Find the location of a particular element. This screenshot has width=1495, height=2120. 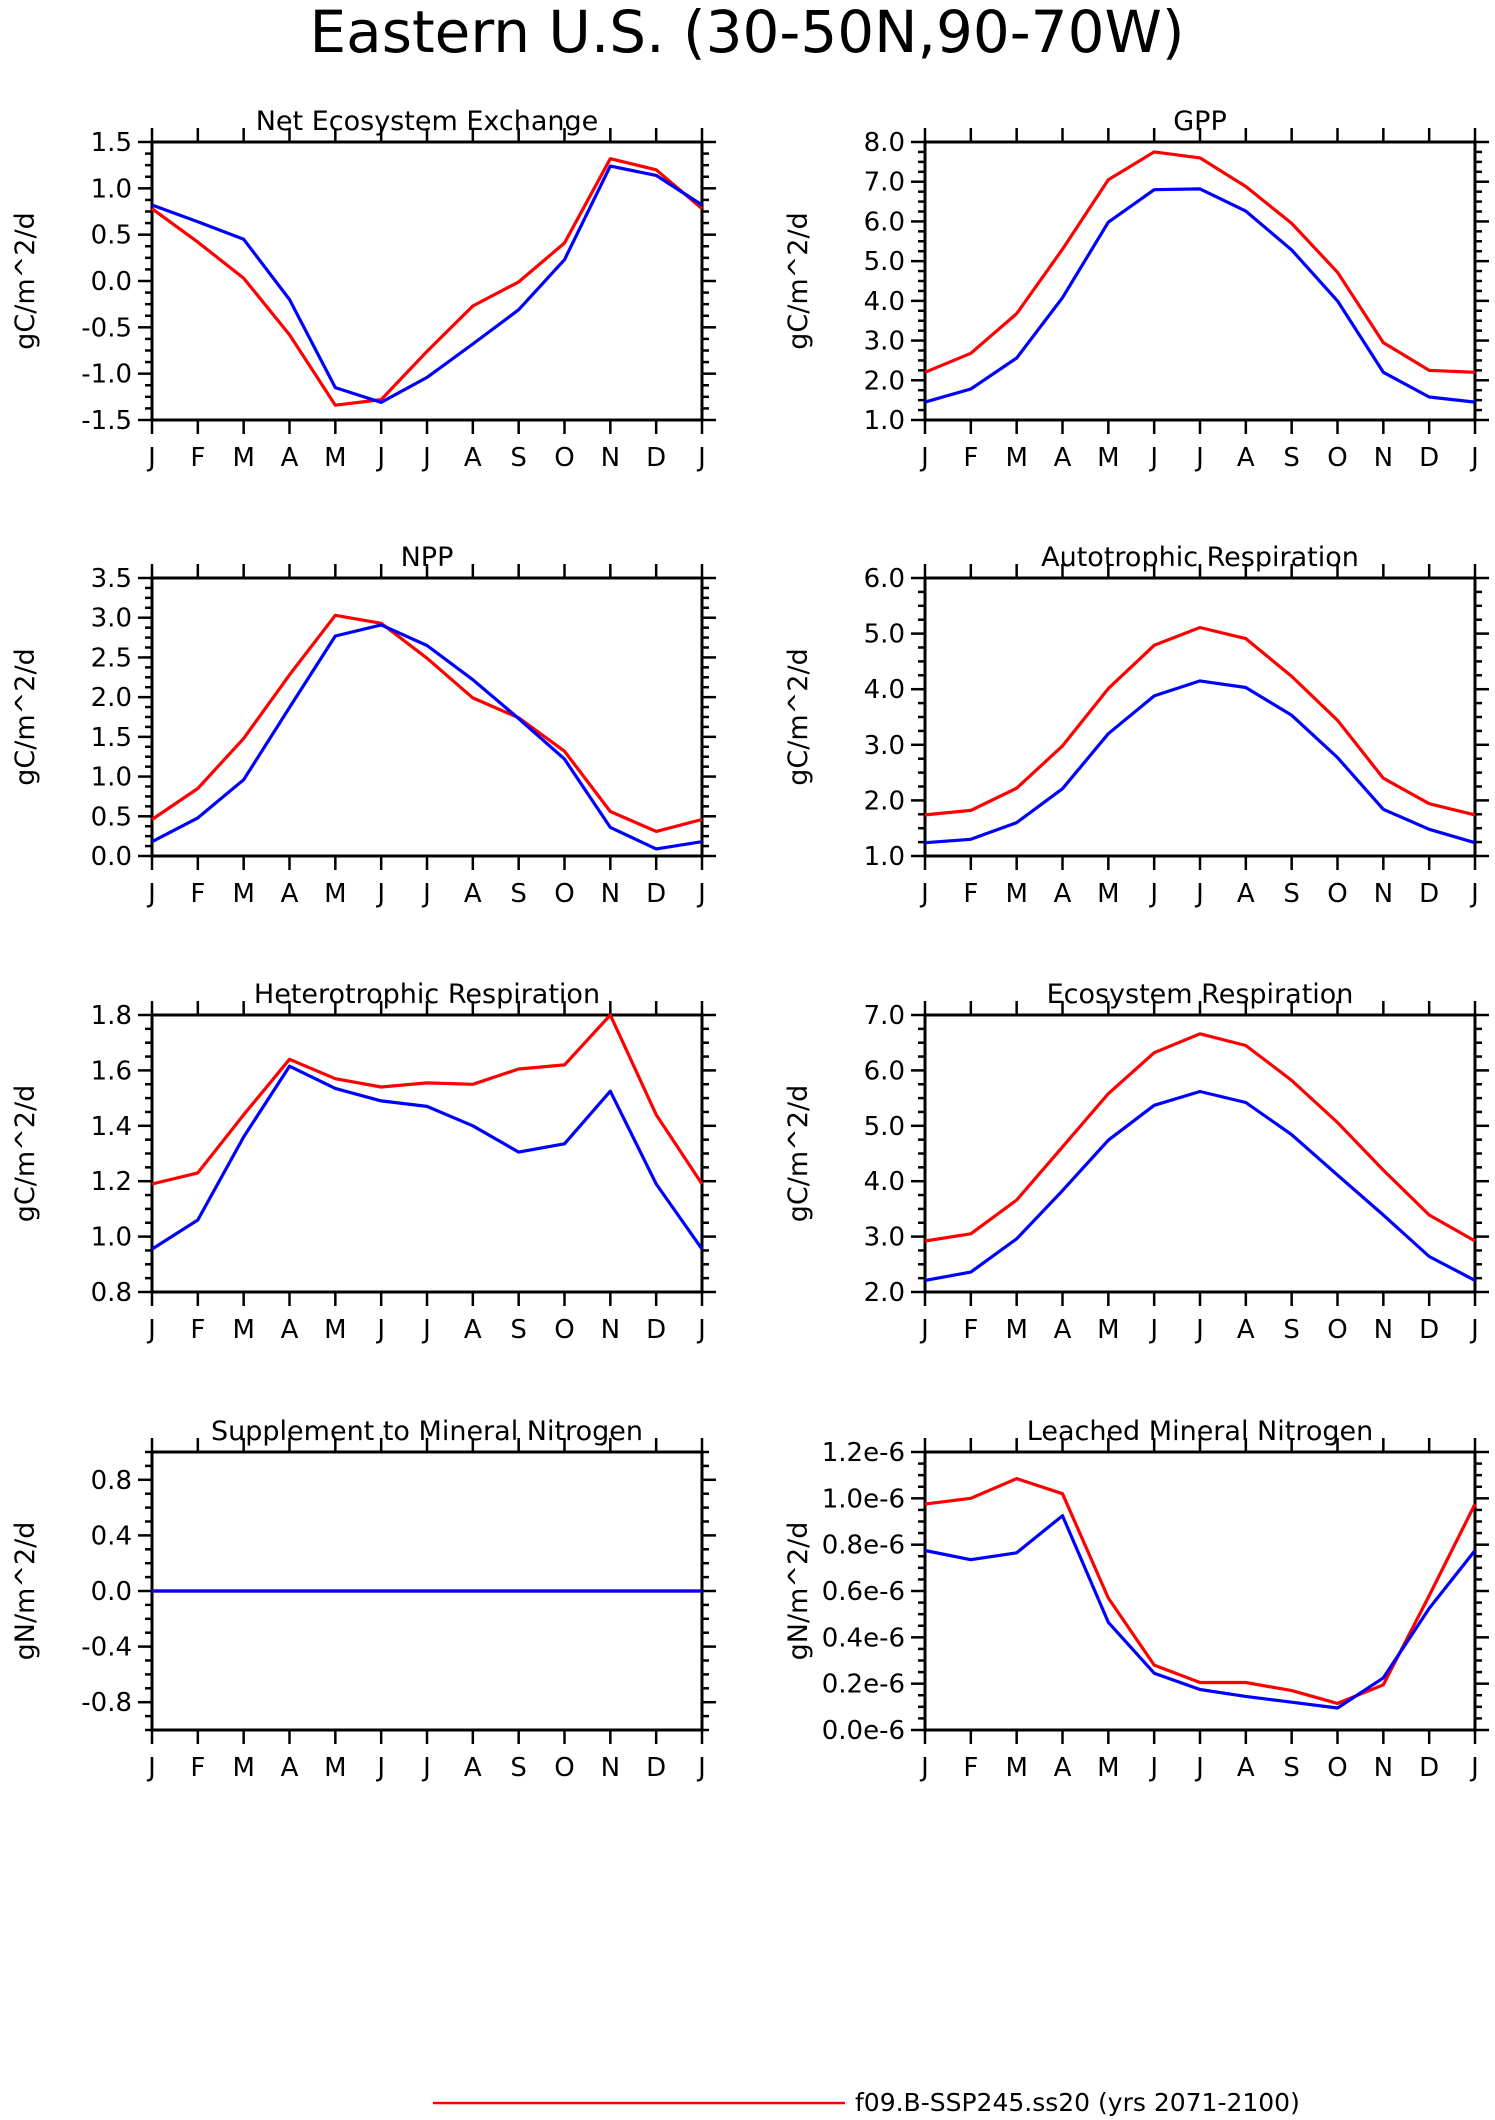

y-tick-label: 2.5 is located at coordinates (111, 658).